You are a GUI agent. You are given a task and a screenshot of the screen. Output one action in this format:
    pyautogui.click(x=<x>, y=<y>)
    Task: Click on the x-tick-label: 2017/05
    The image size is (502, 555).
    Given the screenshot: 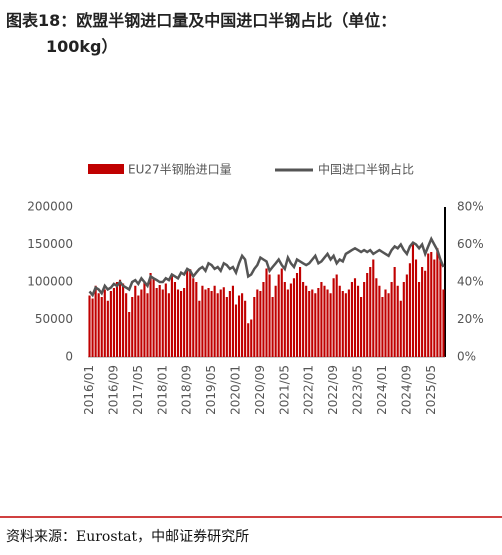 What is the action you would take?
    pyautogui.click(x=138, y=390)
    